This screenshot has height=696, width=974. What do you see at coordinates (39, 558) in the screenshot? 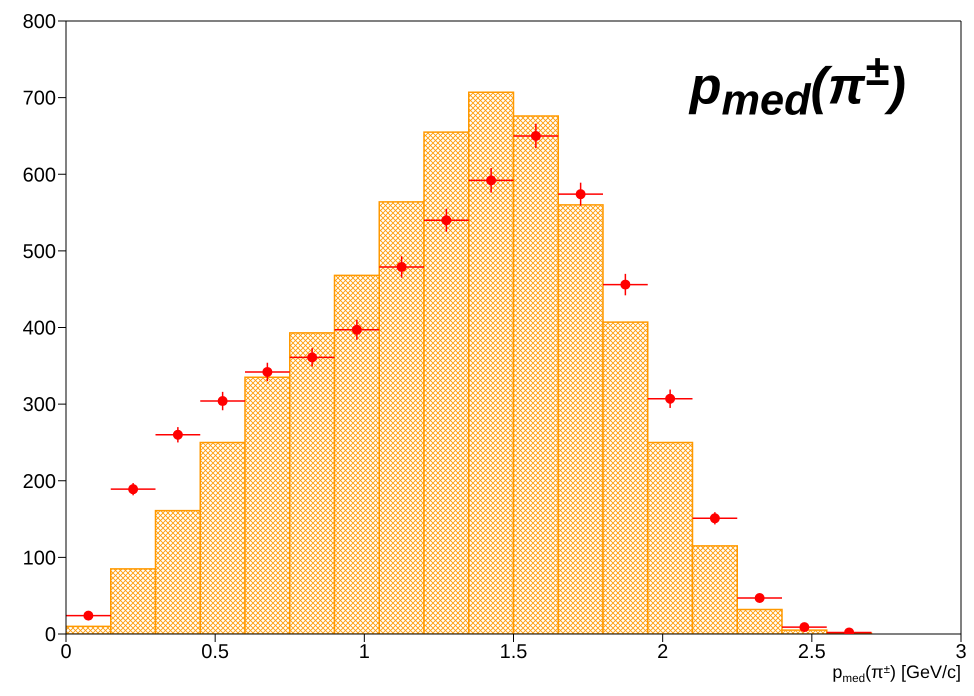
I see `y-tick-label: 100` at bounding box center [39, 558].